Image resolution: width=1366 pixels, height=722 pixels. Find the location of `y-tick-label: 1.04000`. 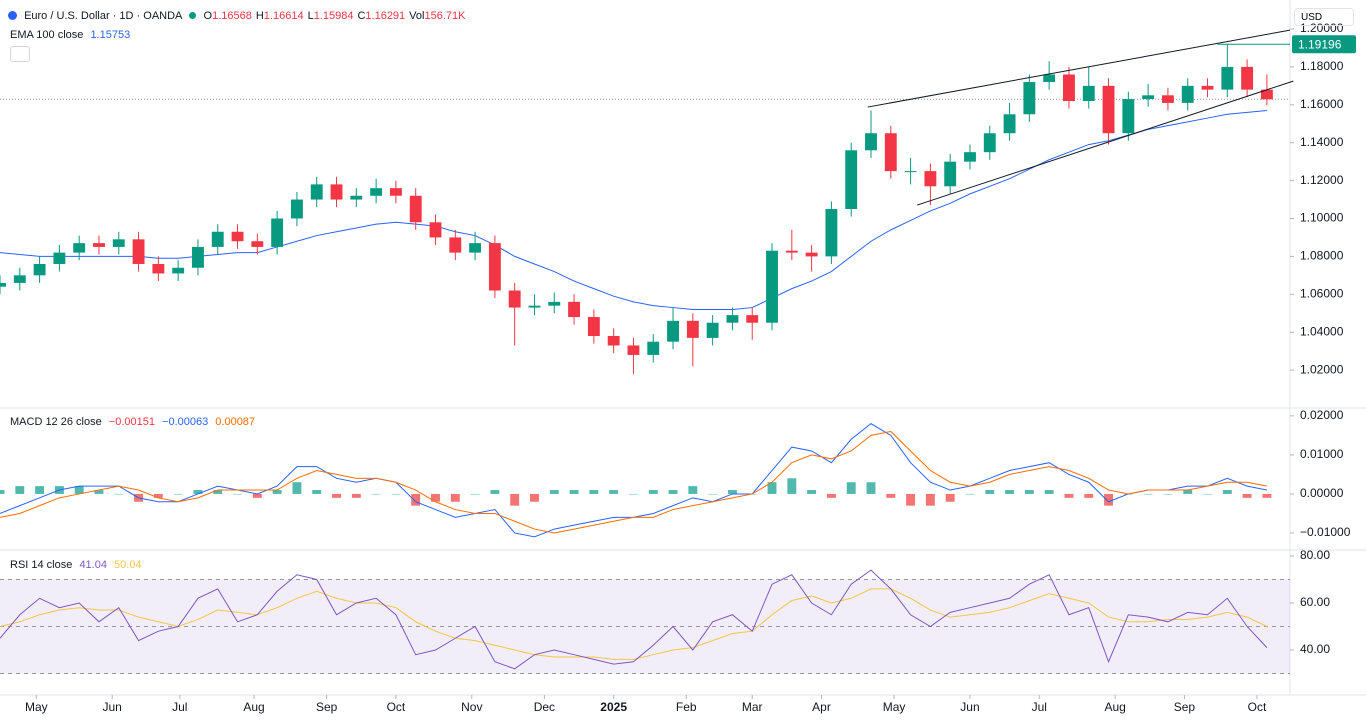

y-tick-label: 1.04000 is located at coordinates (1322, 331).